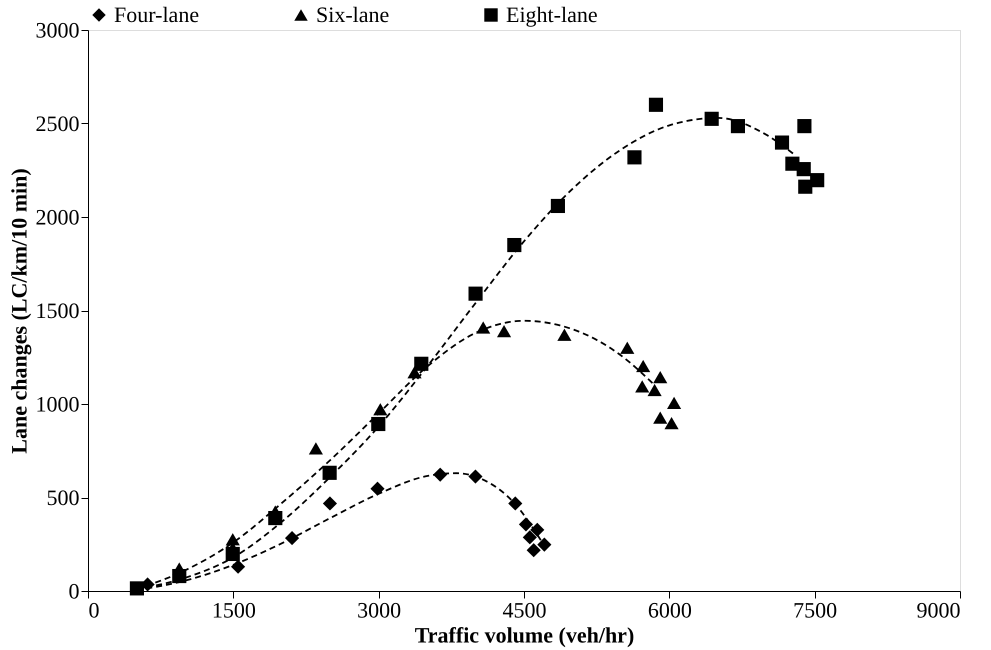 This screenshot has width=991, height=650. Describe the element at coordinates (58, 310) in the screenshot. I see `y-tick-label: 1500` at that location.